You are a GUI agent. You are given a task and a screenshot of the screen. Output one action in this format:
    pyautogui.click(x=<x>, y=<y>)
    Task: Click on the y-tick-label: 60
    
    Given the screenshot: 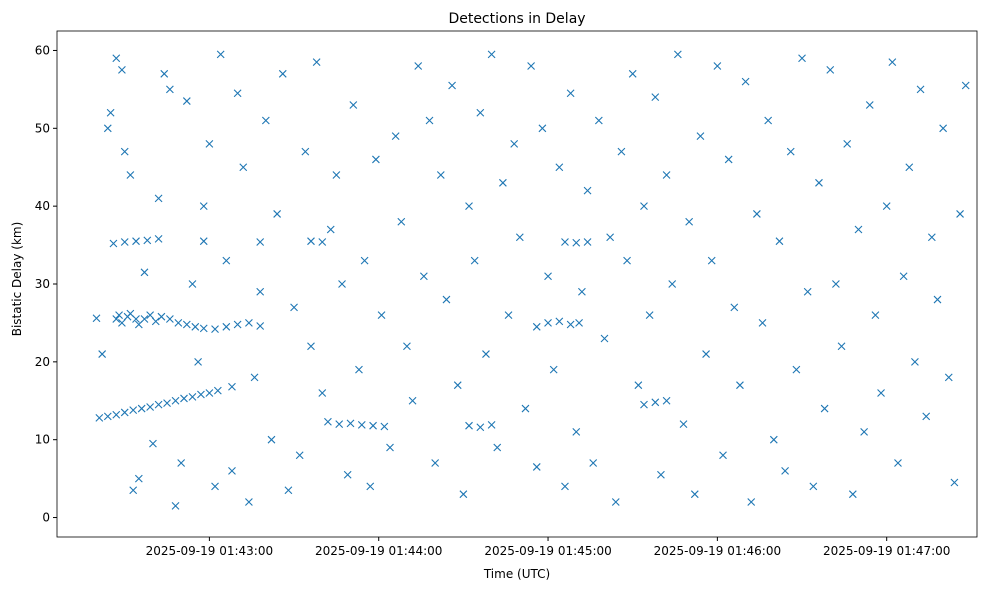 What is the action you would take?
    pyautogui.click(x=42, y=50)
    